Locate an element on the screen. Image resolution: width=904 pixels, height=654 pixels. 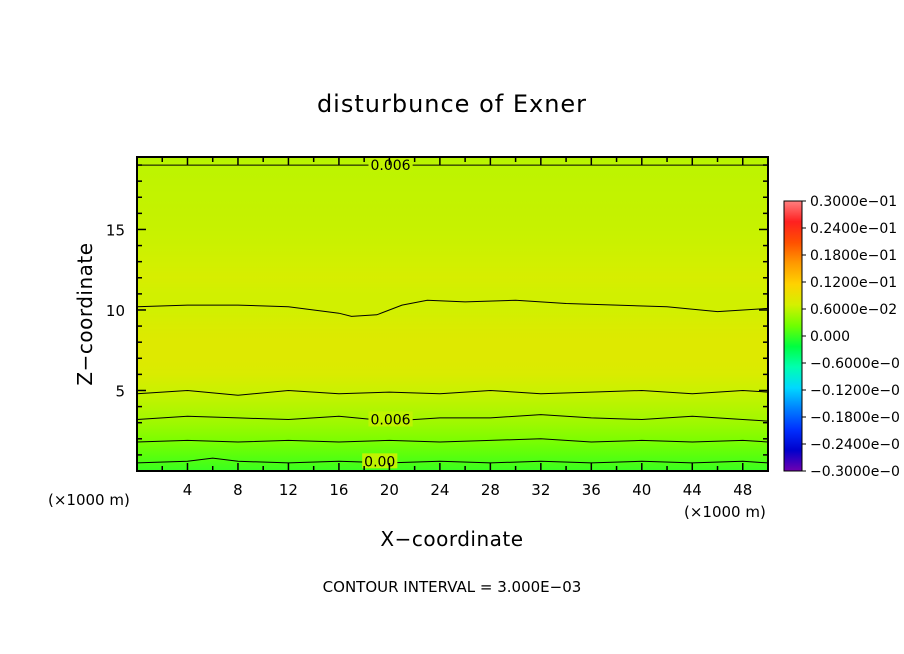
colorbar-label: 0.1800e−01 is located at coordinates (853, 256).